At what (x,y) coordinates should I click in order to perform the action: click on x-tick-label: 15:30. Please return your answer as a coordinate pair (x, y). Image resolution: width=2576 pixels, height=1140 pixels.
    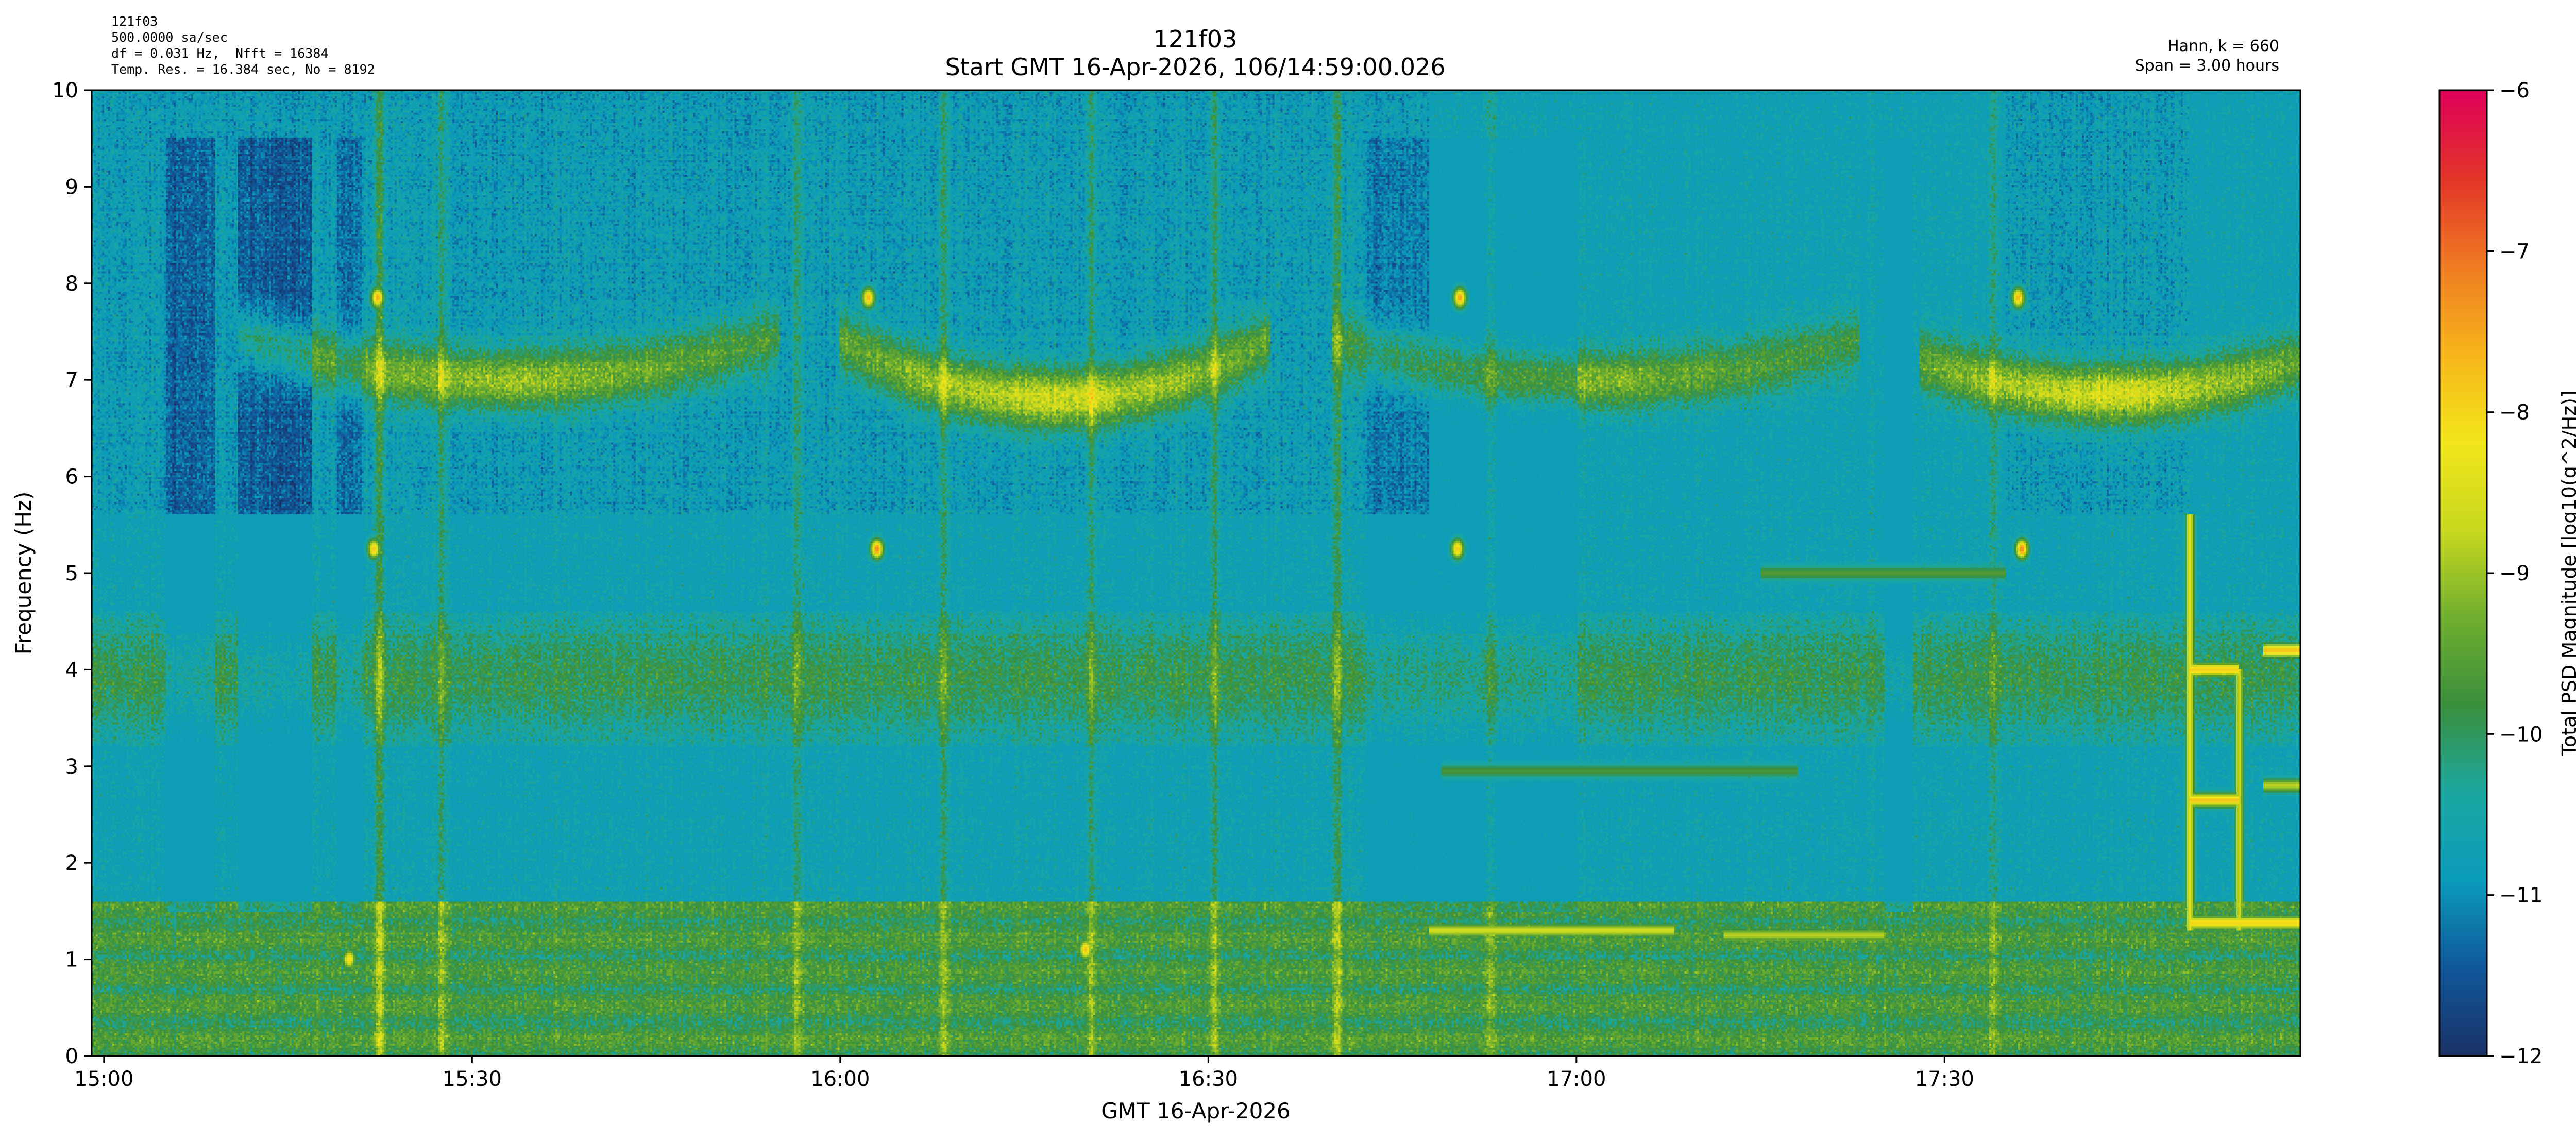
    Looking at the image, I should click on (472, 1079).